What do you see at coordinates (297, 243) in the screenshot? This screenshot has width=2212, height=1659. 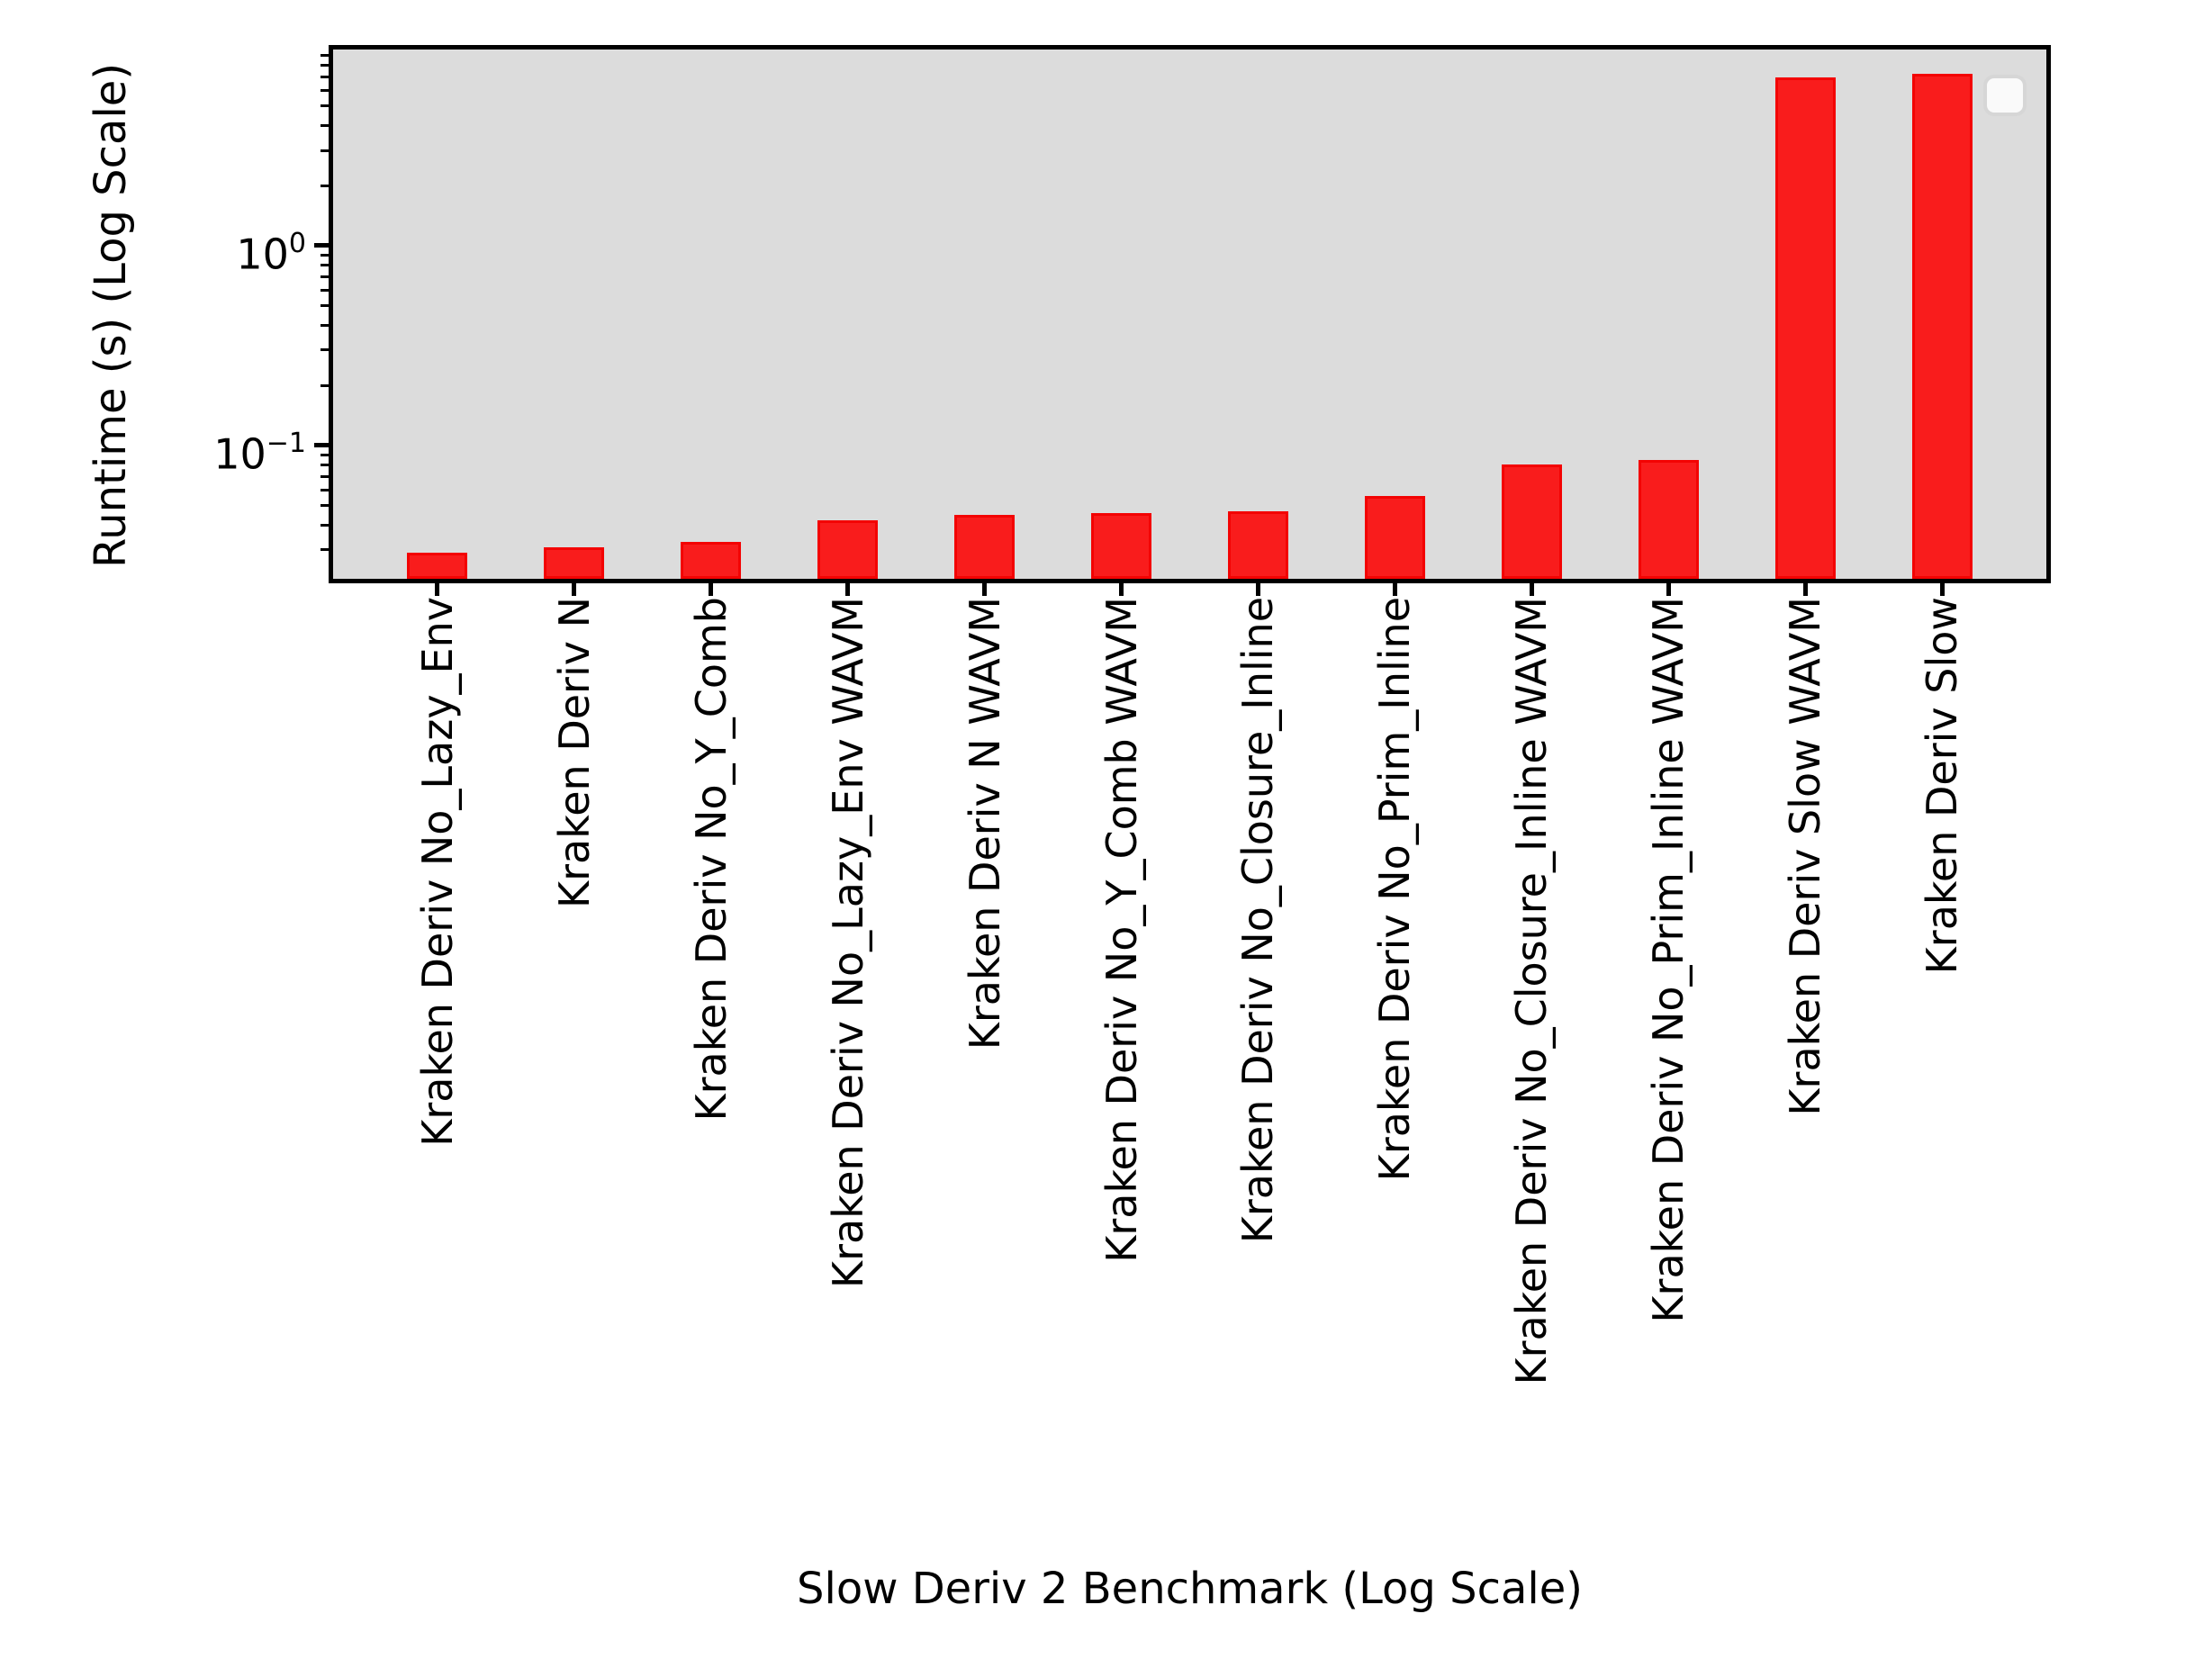 I see `y-tick-exponent: 0` at bounding box center [297, 243].